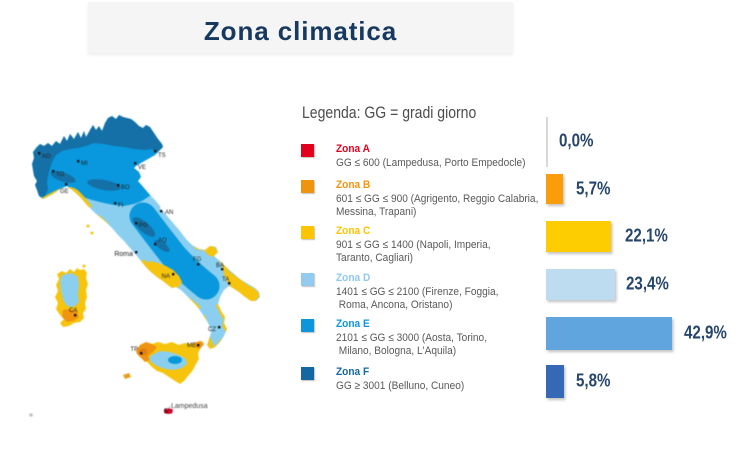 Image resolution: width=750 pixels, height=467 pixels. What do you see at coordinates (169, 213) in the screenshot?
I see `svg-text: AN` at bounding box center [169, 213].